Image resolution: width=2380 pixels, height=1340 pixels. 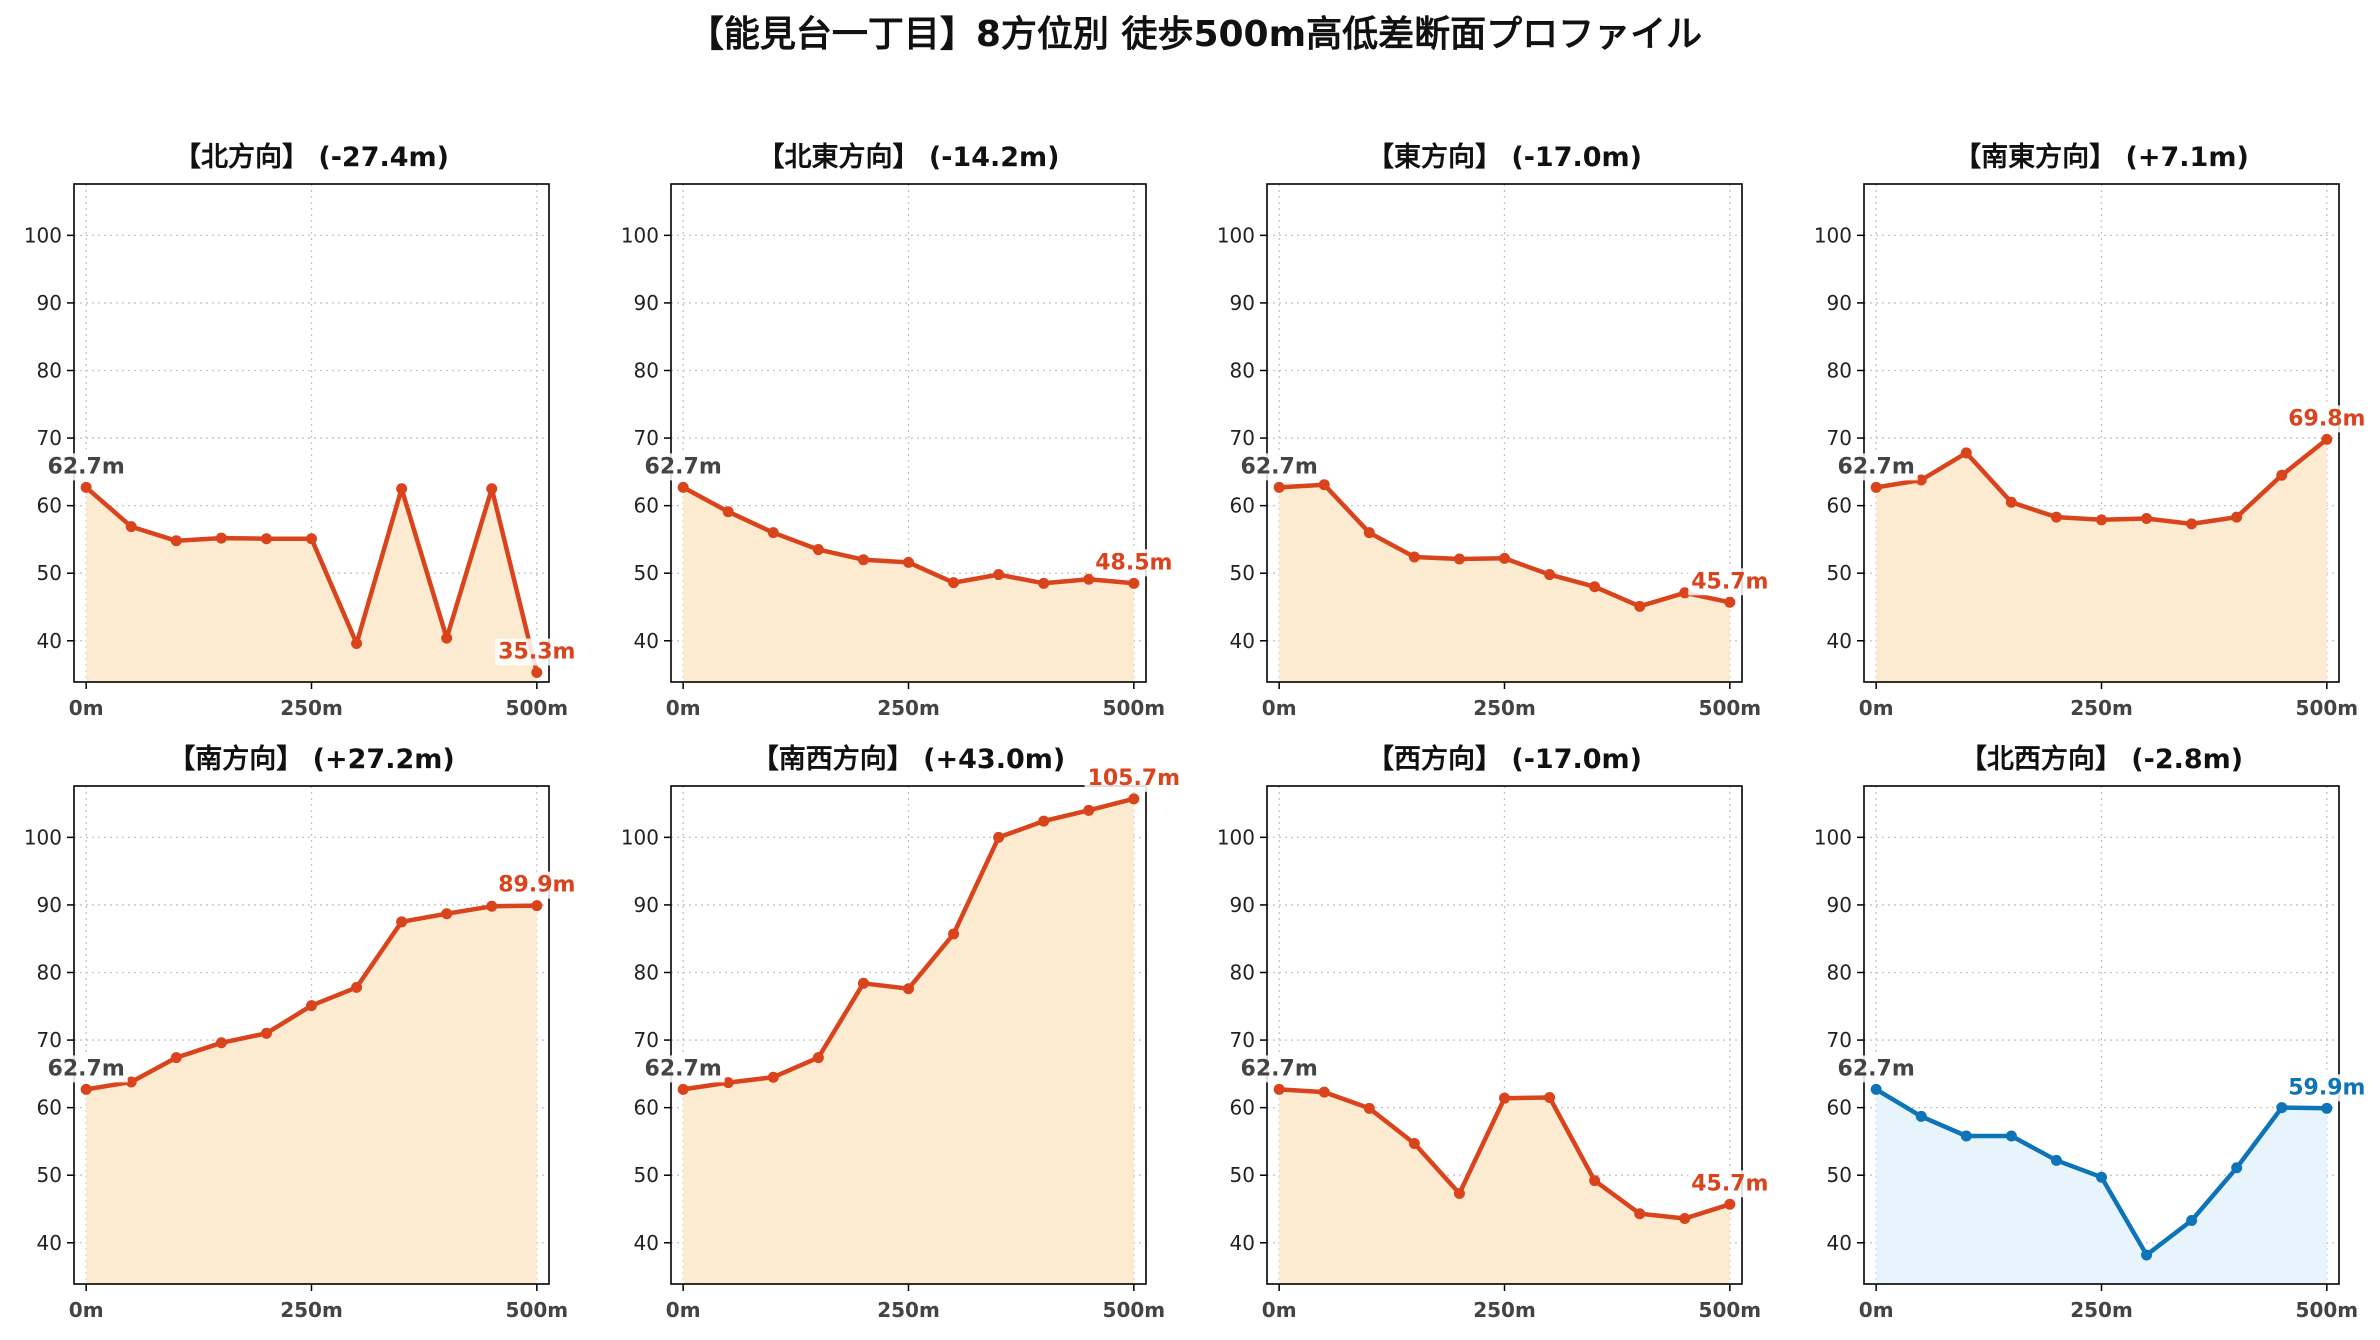 What do you see at coordinates (1134, 778) in the screenshot?
I see `end-elevation-label: 105.7m` at bounding box center [1134, 778].